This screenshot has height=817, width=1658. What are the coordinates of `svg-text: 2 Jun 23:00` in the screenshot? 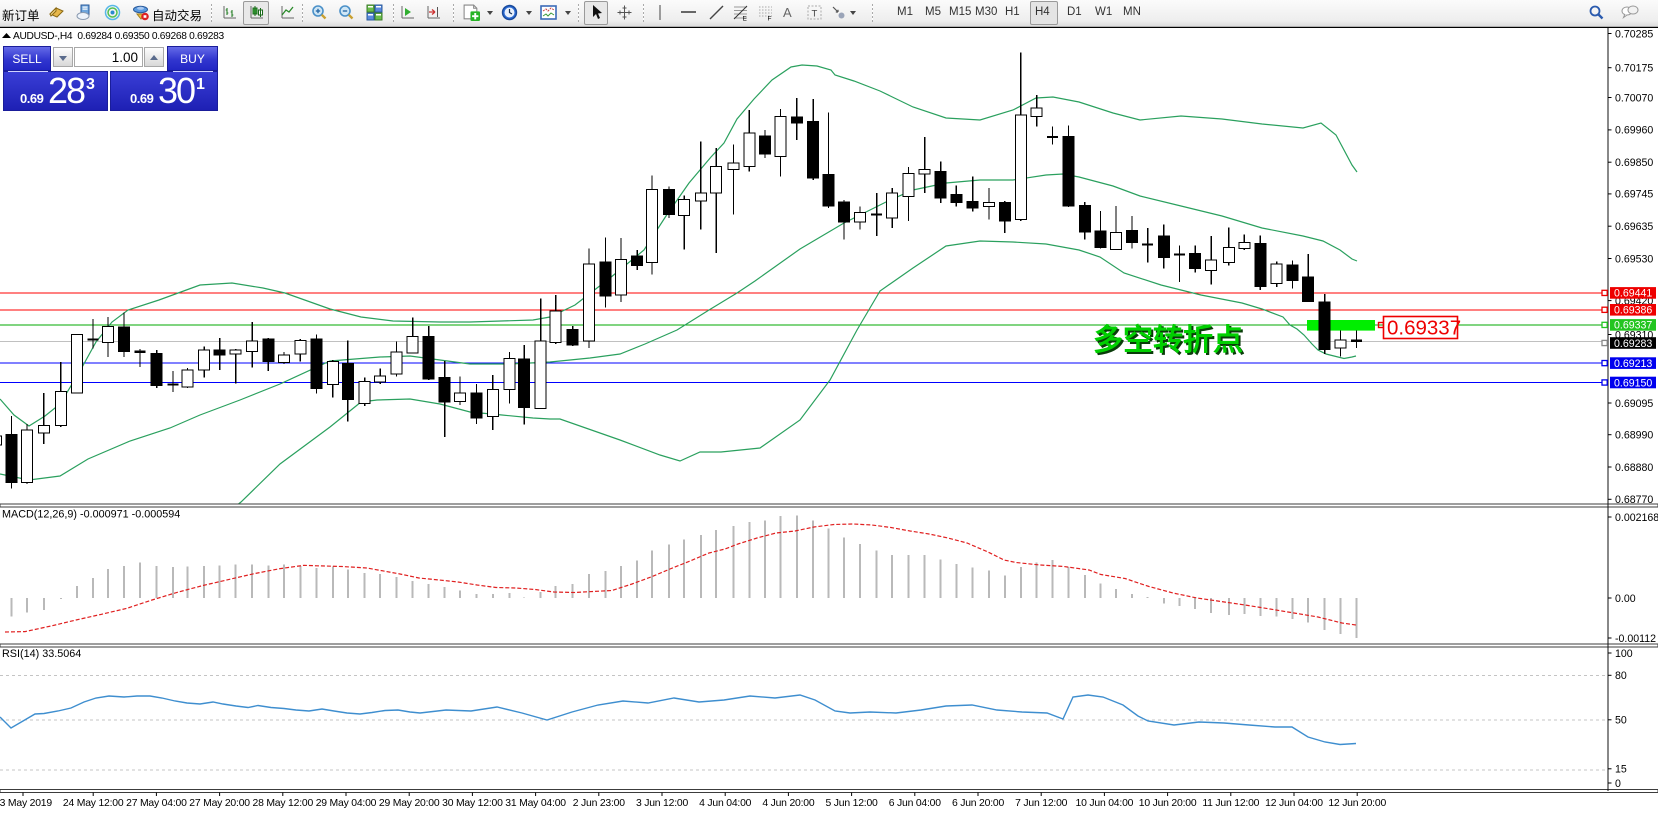 It's located at (599, 803).